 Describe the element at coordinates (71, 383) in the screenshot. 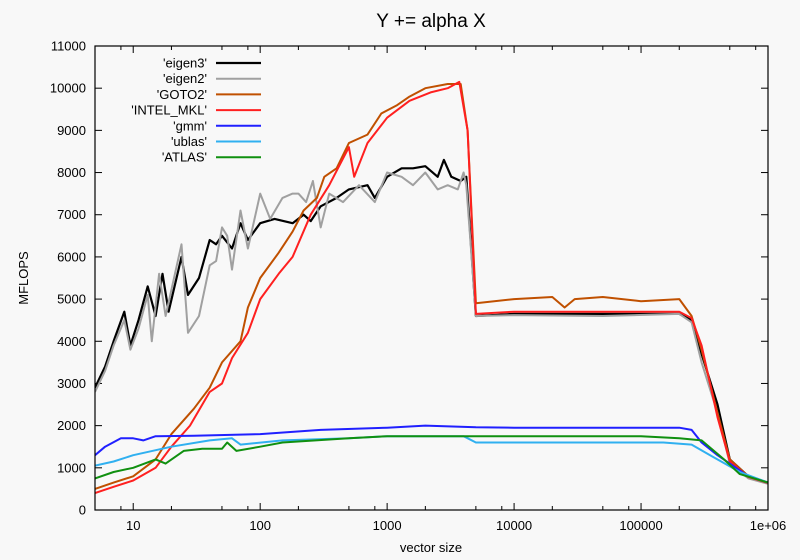

I see `y-tick-label: 3000` at that location.